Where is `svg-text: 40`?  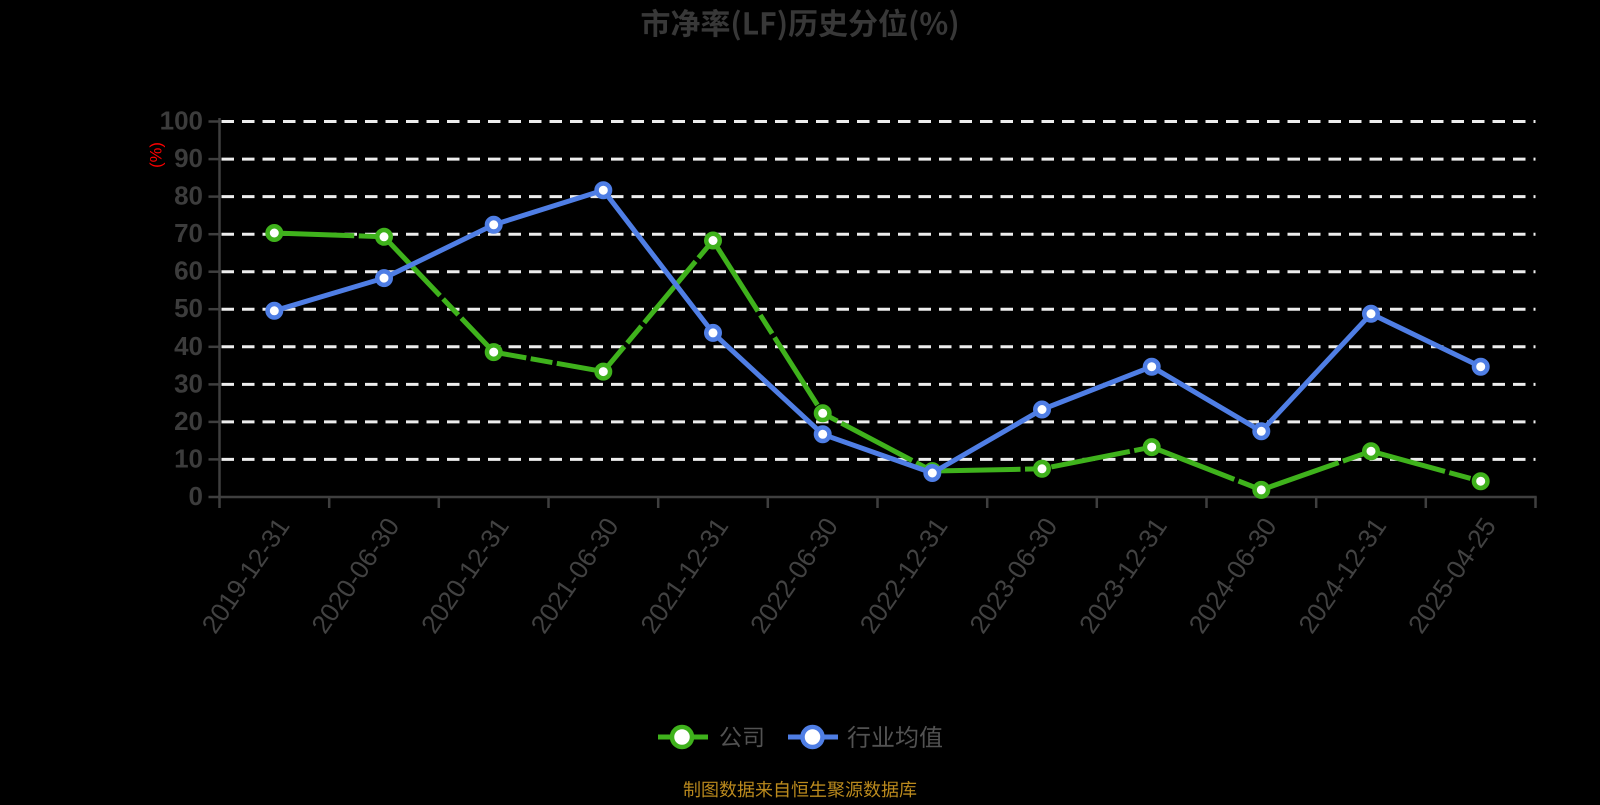 svg-text: 40 is located at coordinates (188, 346).